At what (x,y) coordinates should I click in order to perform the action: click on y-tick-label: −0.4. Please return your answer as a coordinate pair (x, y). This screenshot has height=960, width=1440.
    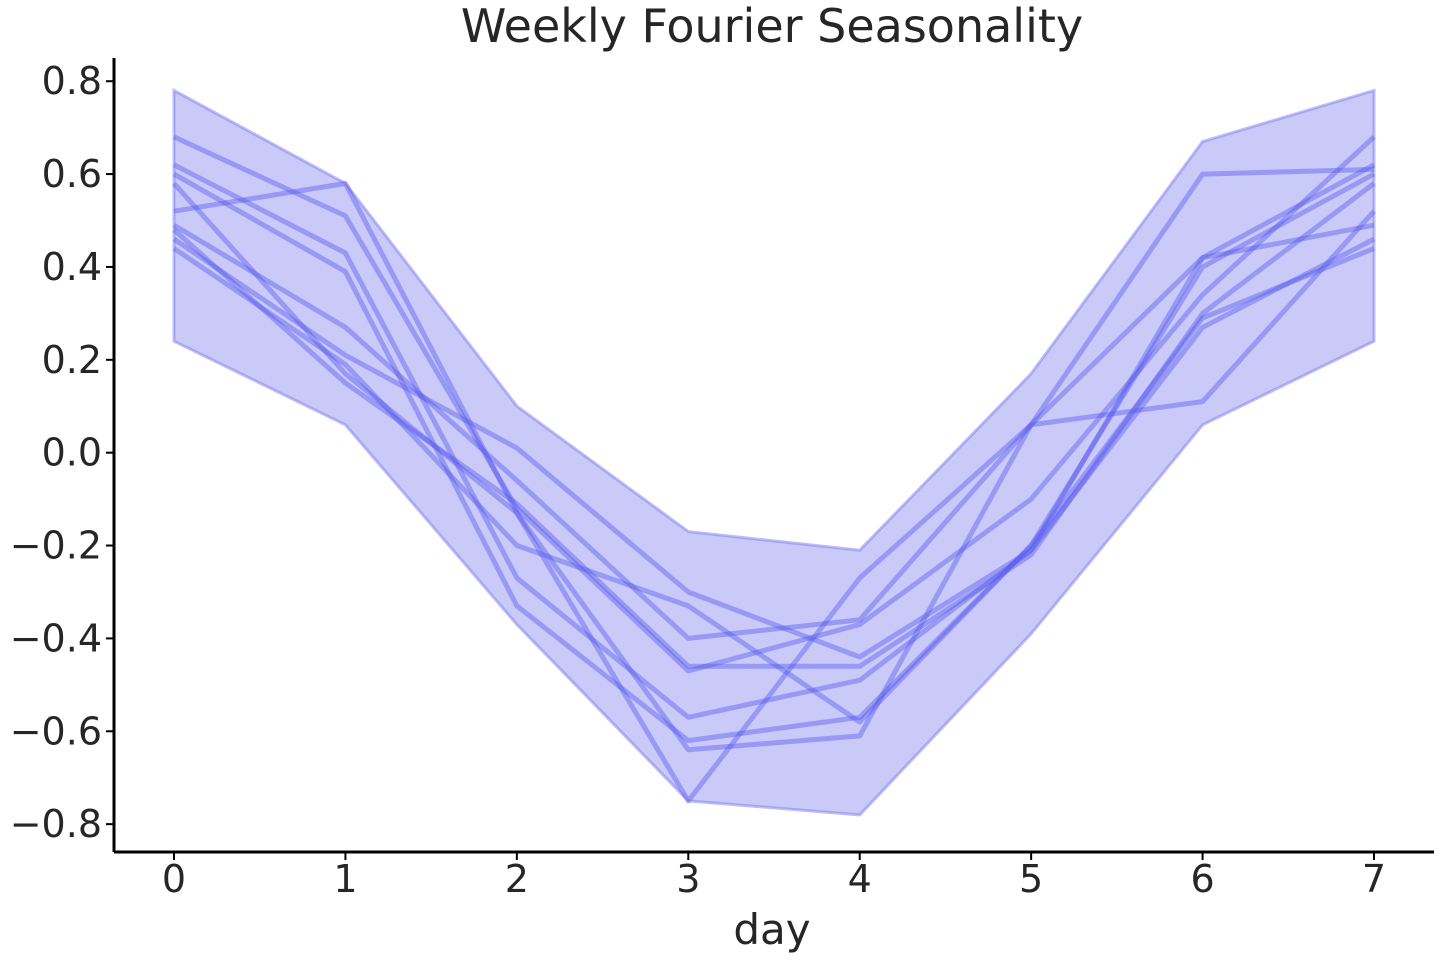
    Looking at the image, I should click on (56, 638).